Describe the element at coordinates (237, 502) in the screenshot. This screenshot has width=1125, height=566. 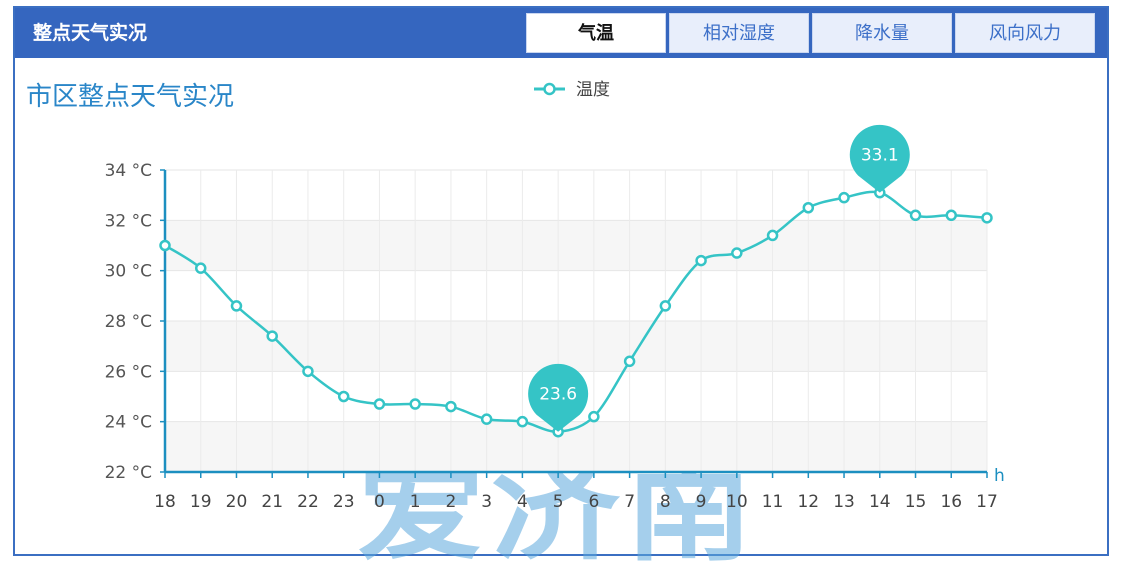
I see `x-tick-label: 20` at that location.